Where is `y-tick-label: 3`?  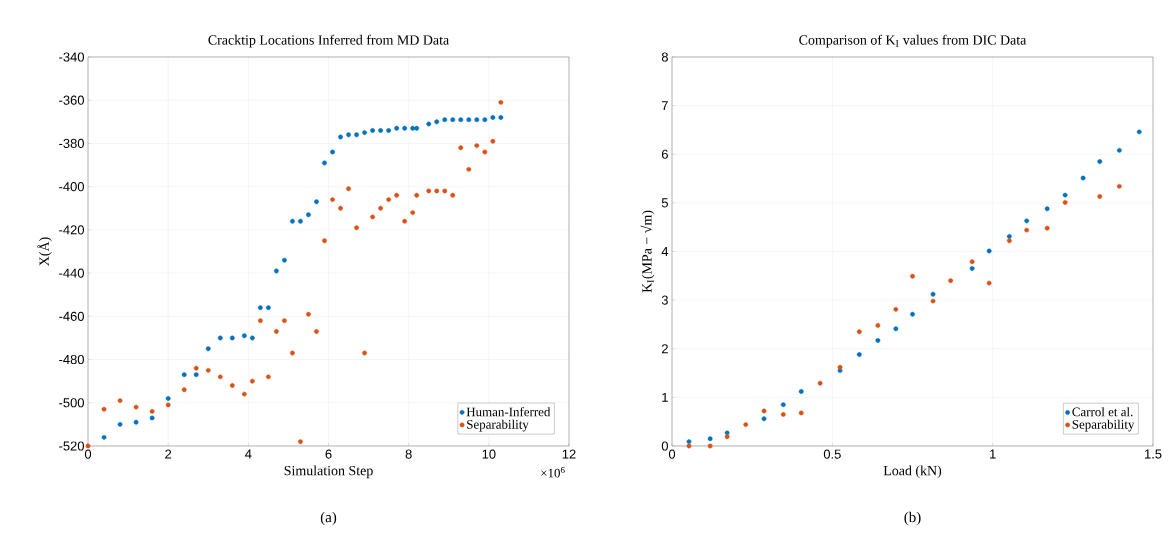
y-tick-label: 3 is located at coordinates (664, 300).